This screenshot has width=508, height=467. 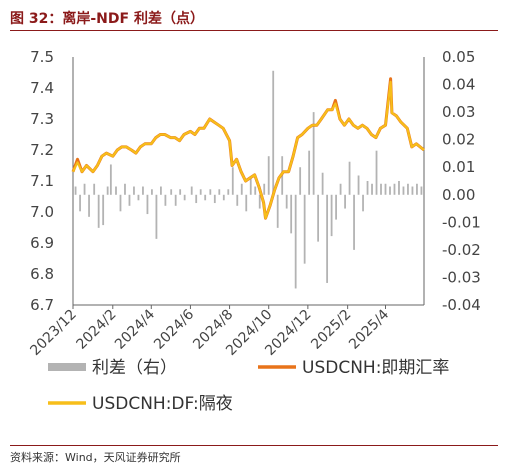 I want to click on right-tick-label: 0.04, so click(x=458, y=85).